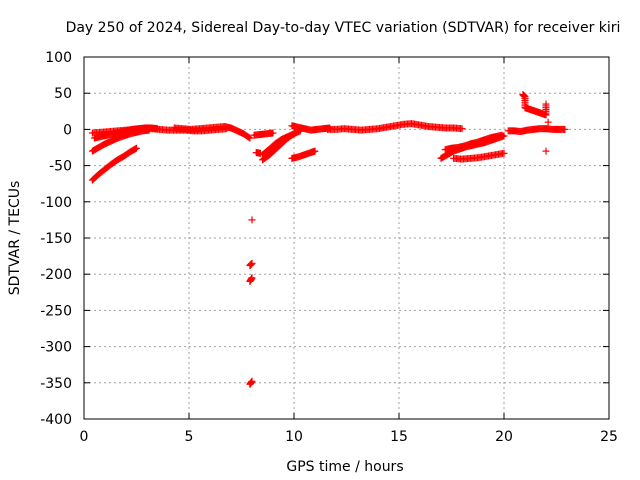  Describe the element at coordinates (56, 311) in the screenshot. I see `y-tick-label: -250` at that location.